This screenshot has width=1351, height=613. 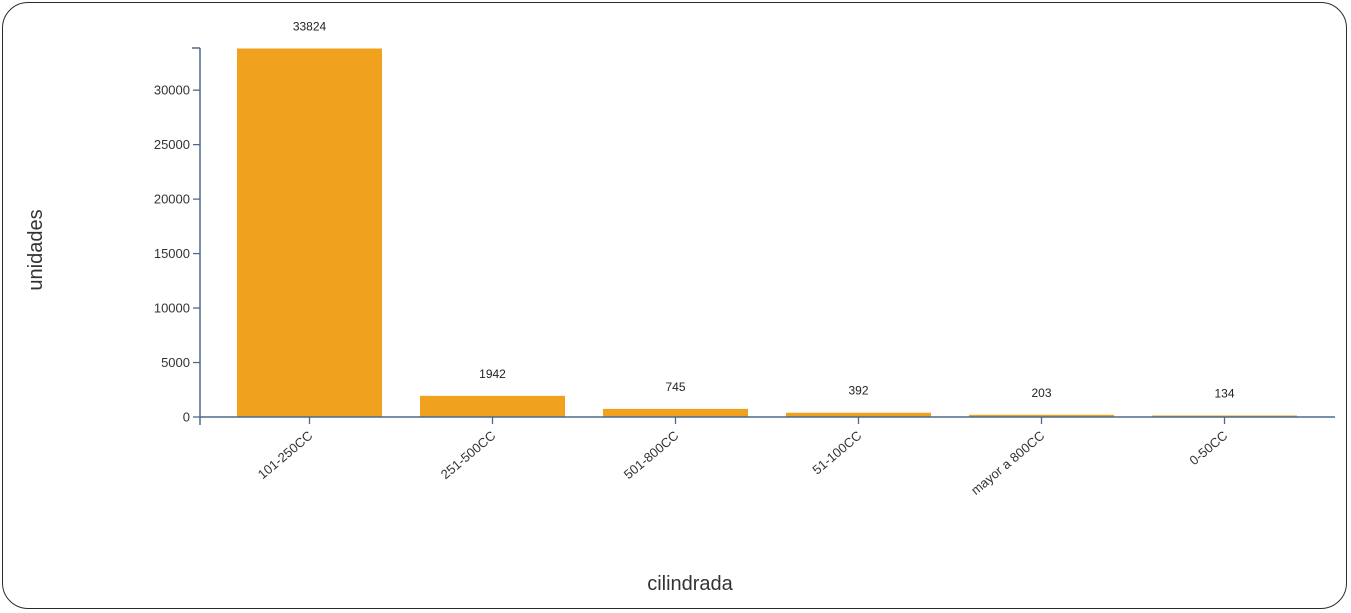 I want to click on y-tick-label: 30000, so click(x=172, y=90).